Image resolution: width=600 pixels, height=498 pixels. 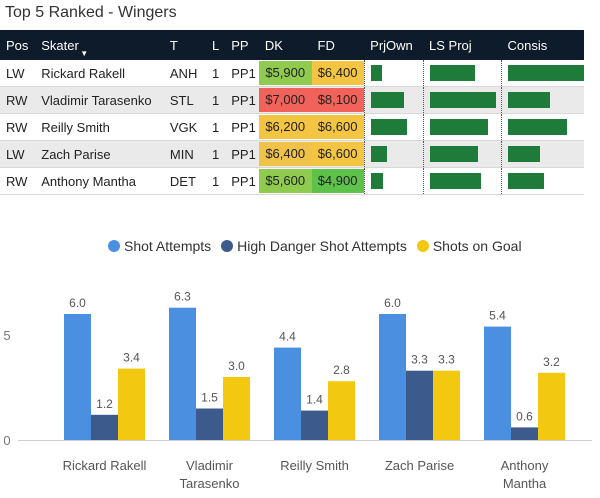 I want to click on table-row: RW Anthony Mantha DET 1 PP1 $5,600 $4,900, so click(x=292, y=181).